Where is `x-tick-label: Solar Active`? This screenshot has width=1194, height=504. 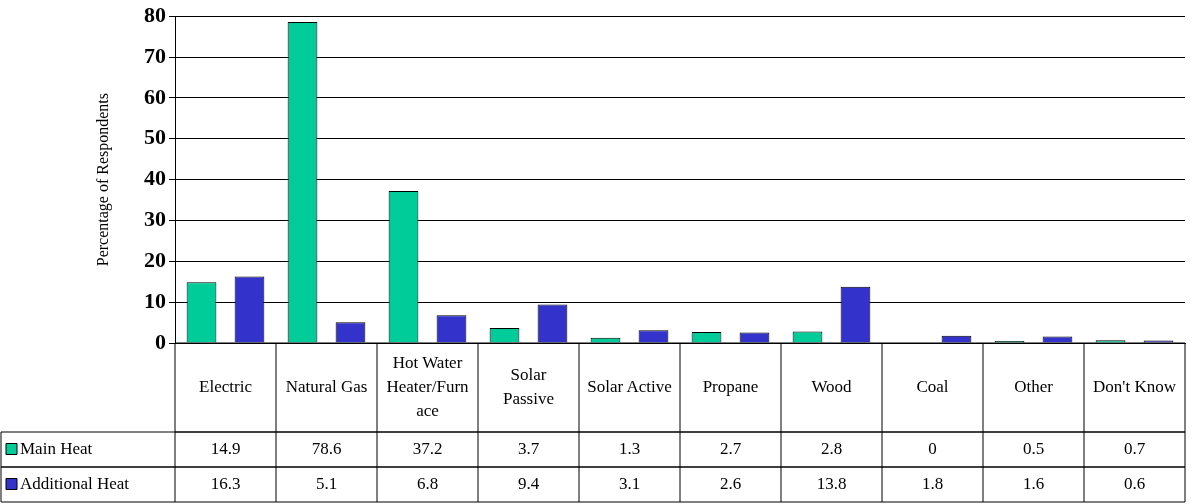 x-tick-label: Solar Active is located at coordinates (629, 386).